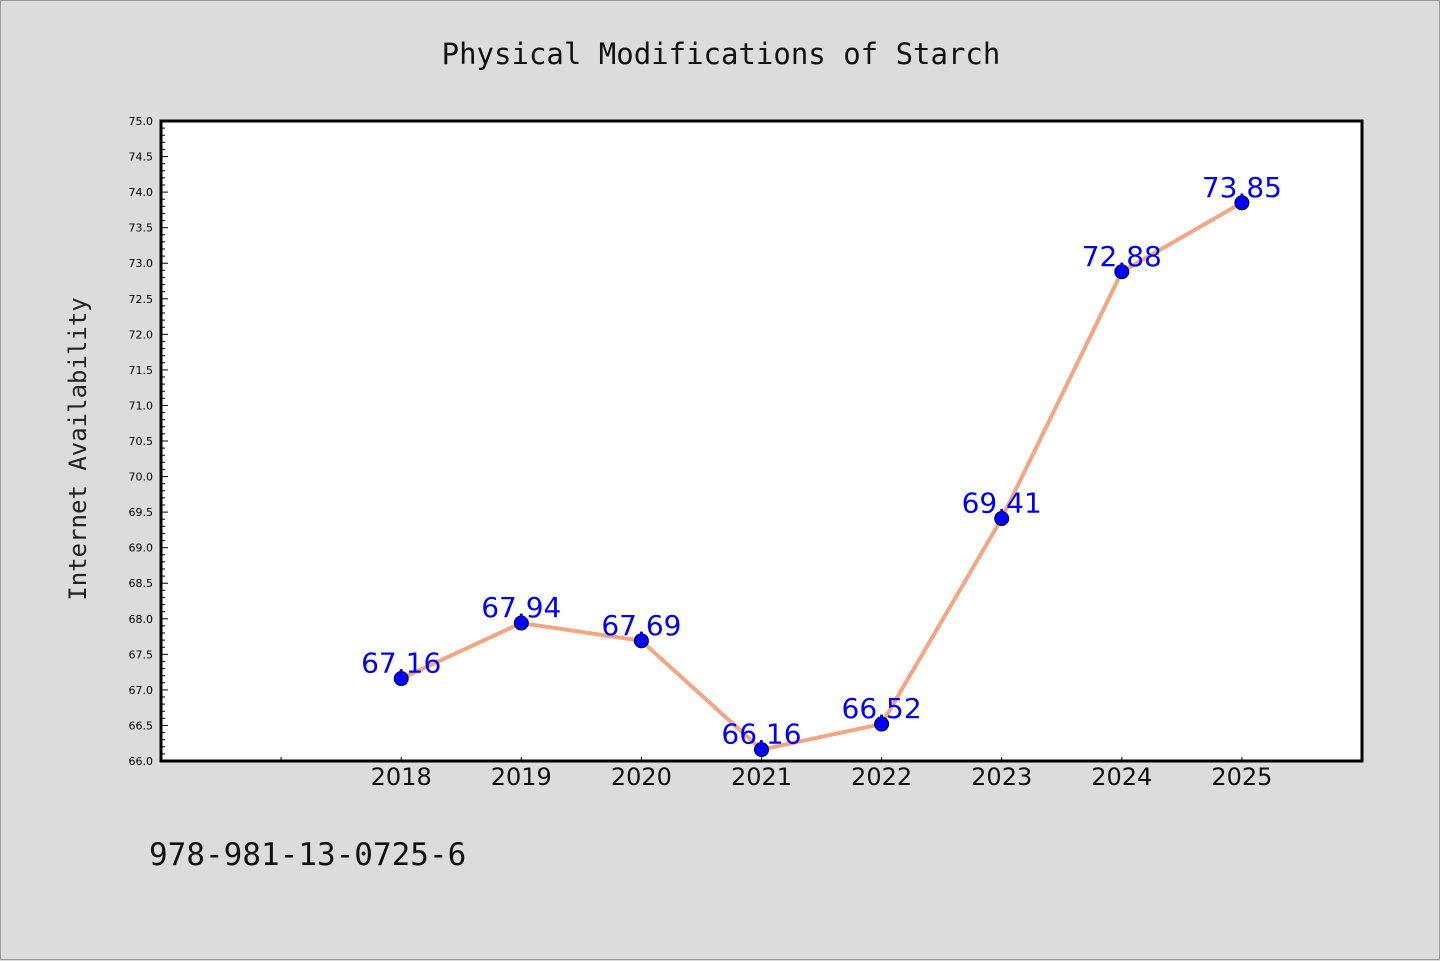 The image size is (1440, 961). I want to click on y-tick-label: 72.5, so click(141, 299).